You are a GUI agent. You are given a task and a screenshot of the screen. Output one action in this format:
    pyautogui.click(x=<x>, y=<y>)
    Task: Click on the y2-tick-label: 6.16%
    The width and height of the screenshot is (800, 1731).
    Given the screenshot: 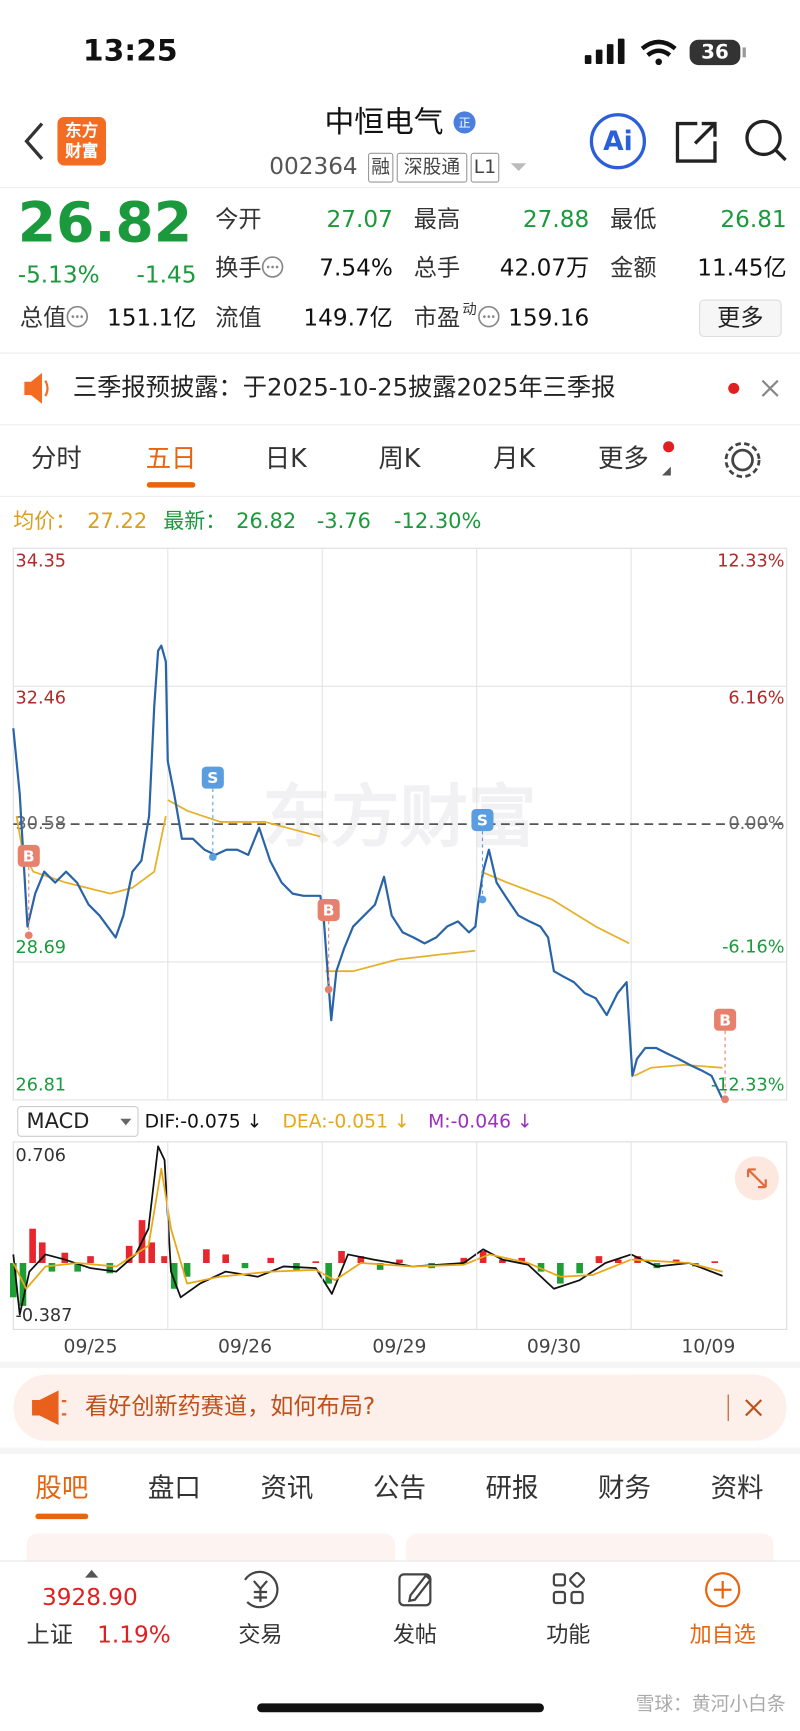 What is the action you would take?
    pyautogui.click(x=756, y=698)
    